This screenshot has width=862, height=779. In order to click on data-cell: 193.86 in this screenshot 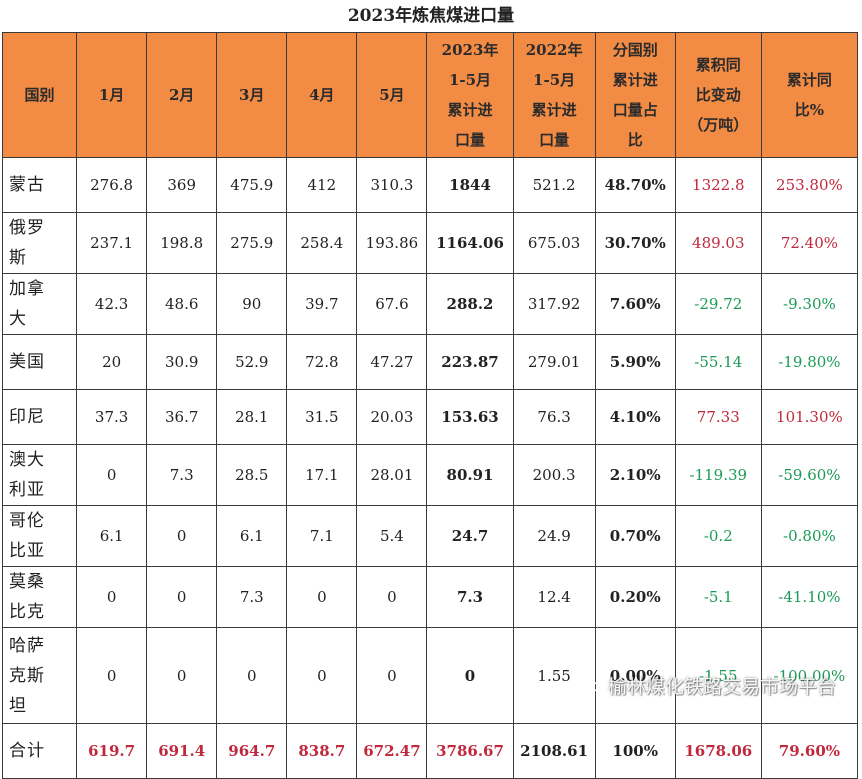, I will do `click(392, 243)`.